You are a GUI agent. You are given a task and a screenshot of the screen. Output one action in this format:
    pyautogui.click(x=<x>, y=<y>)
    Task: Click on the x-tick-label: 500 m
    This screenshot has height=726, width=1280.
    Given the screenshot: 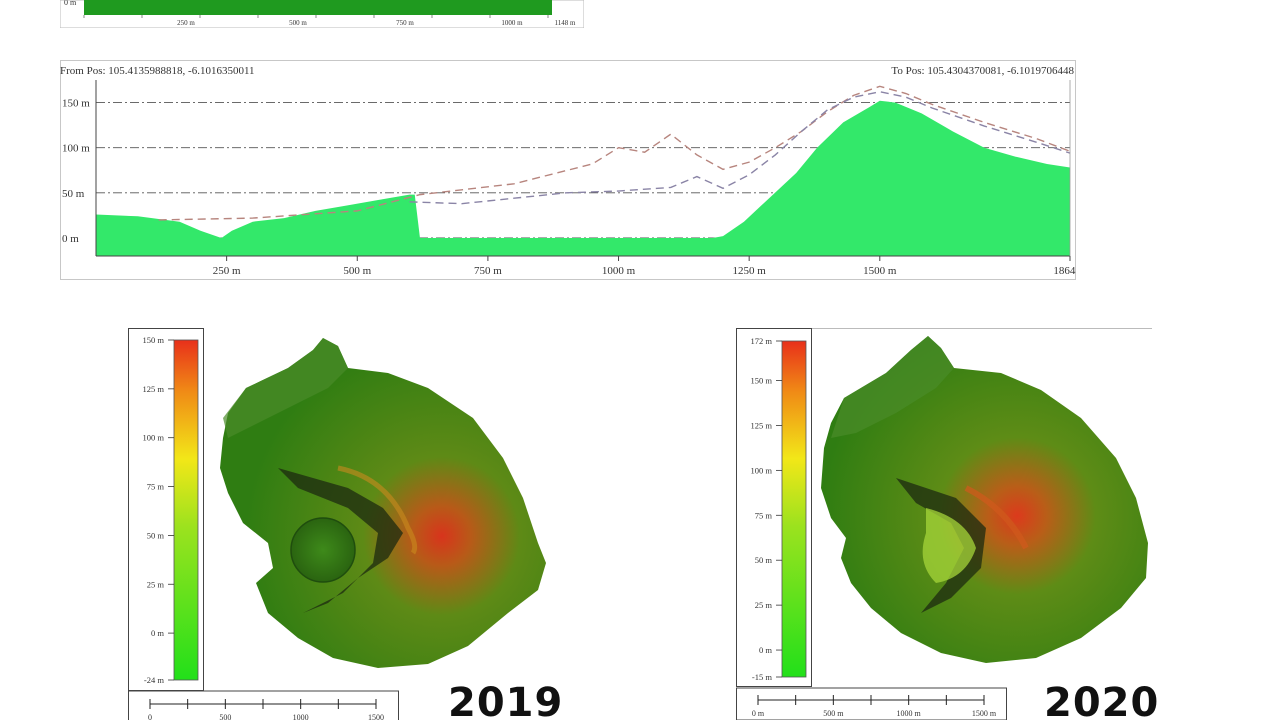 What is the action you would take?
    pyautogui.click(x=357, y=271)
    